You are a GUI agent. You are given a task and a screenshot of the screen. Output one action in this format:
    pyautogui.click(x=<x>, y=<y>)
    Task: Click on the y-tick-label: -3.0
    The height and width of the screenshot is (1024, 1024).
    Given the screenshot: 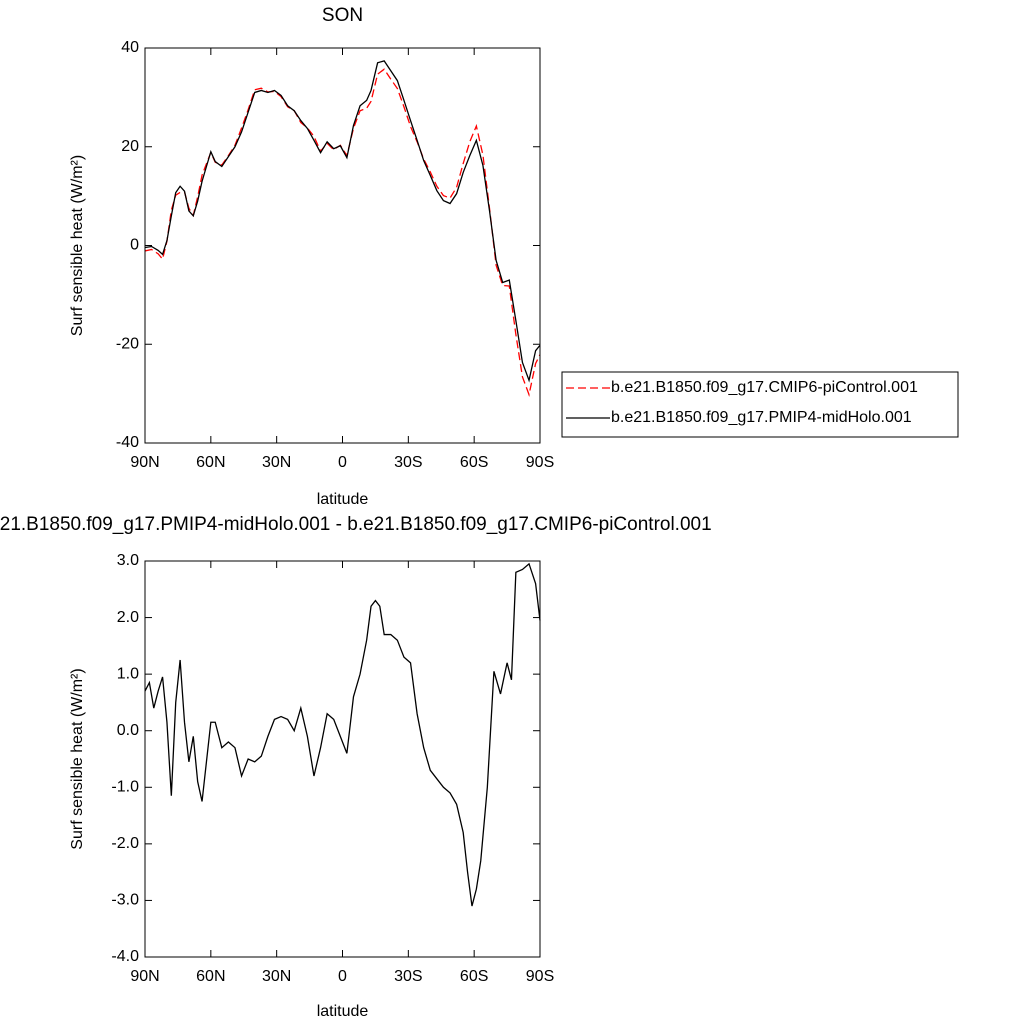 What is the action you would take?
    pyautogui.click(x=125, y=900)
    